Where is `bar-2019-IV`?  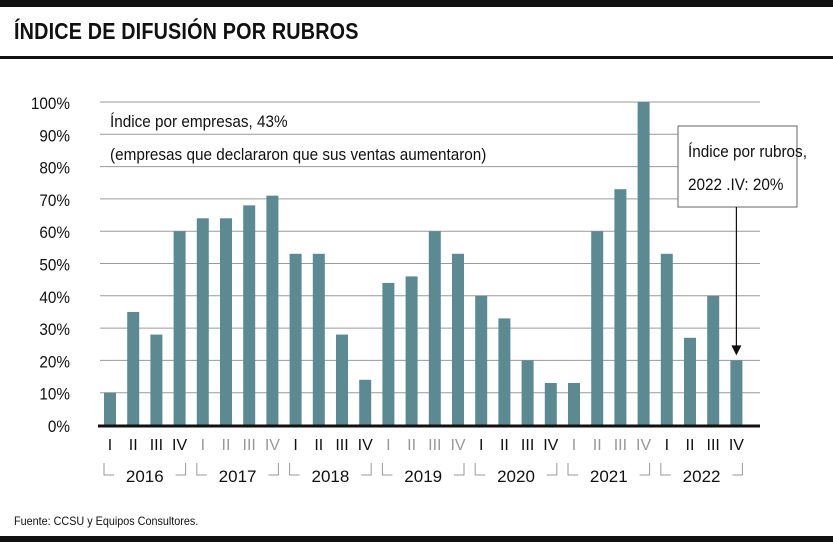 bar-2019-IV is located at coordinates (458, 339).